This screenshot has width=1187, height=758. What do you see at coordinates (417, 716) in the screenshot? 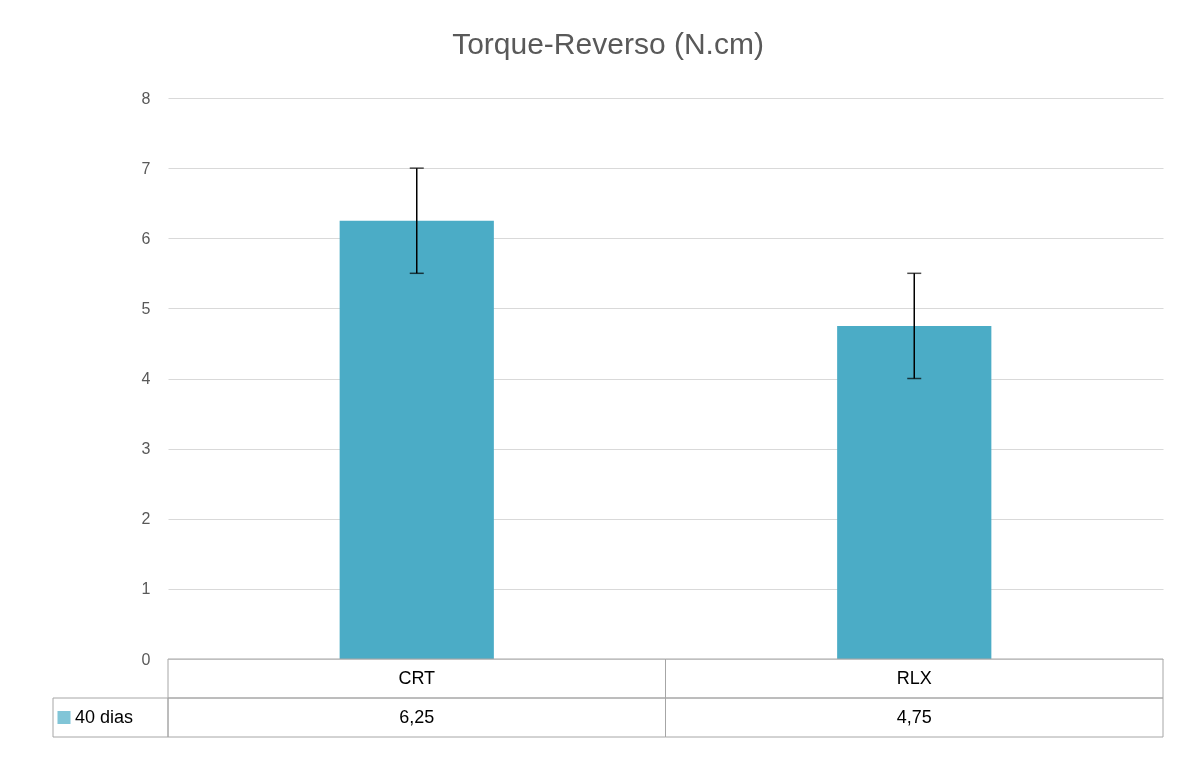
I see `data-label: 6,25` at bounding box center [417, 716].